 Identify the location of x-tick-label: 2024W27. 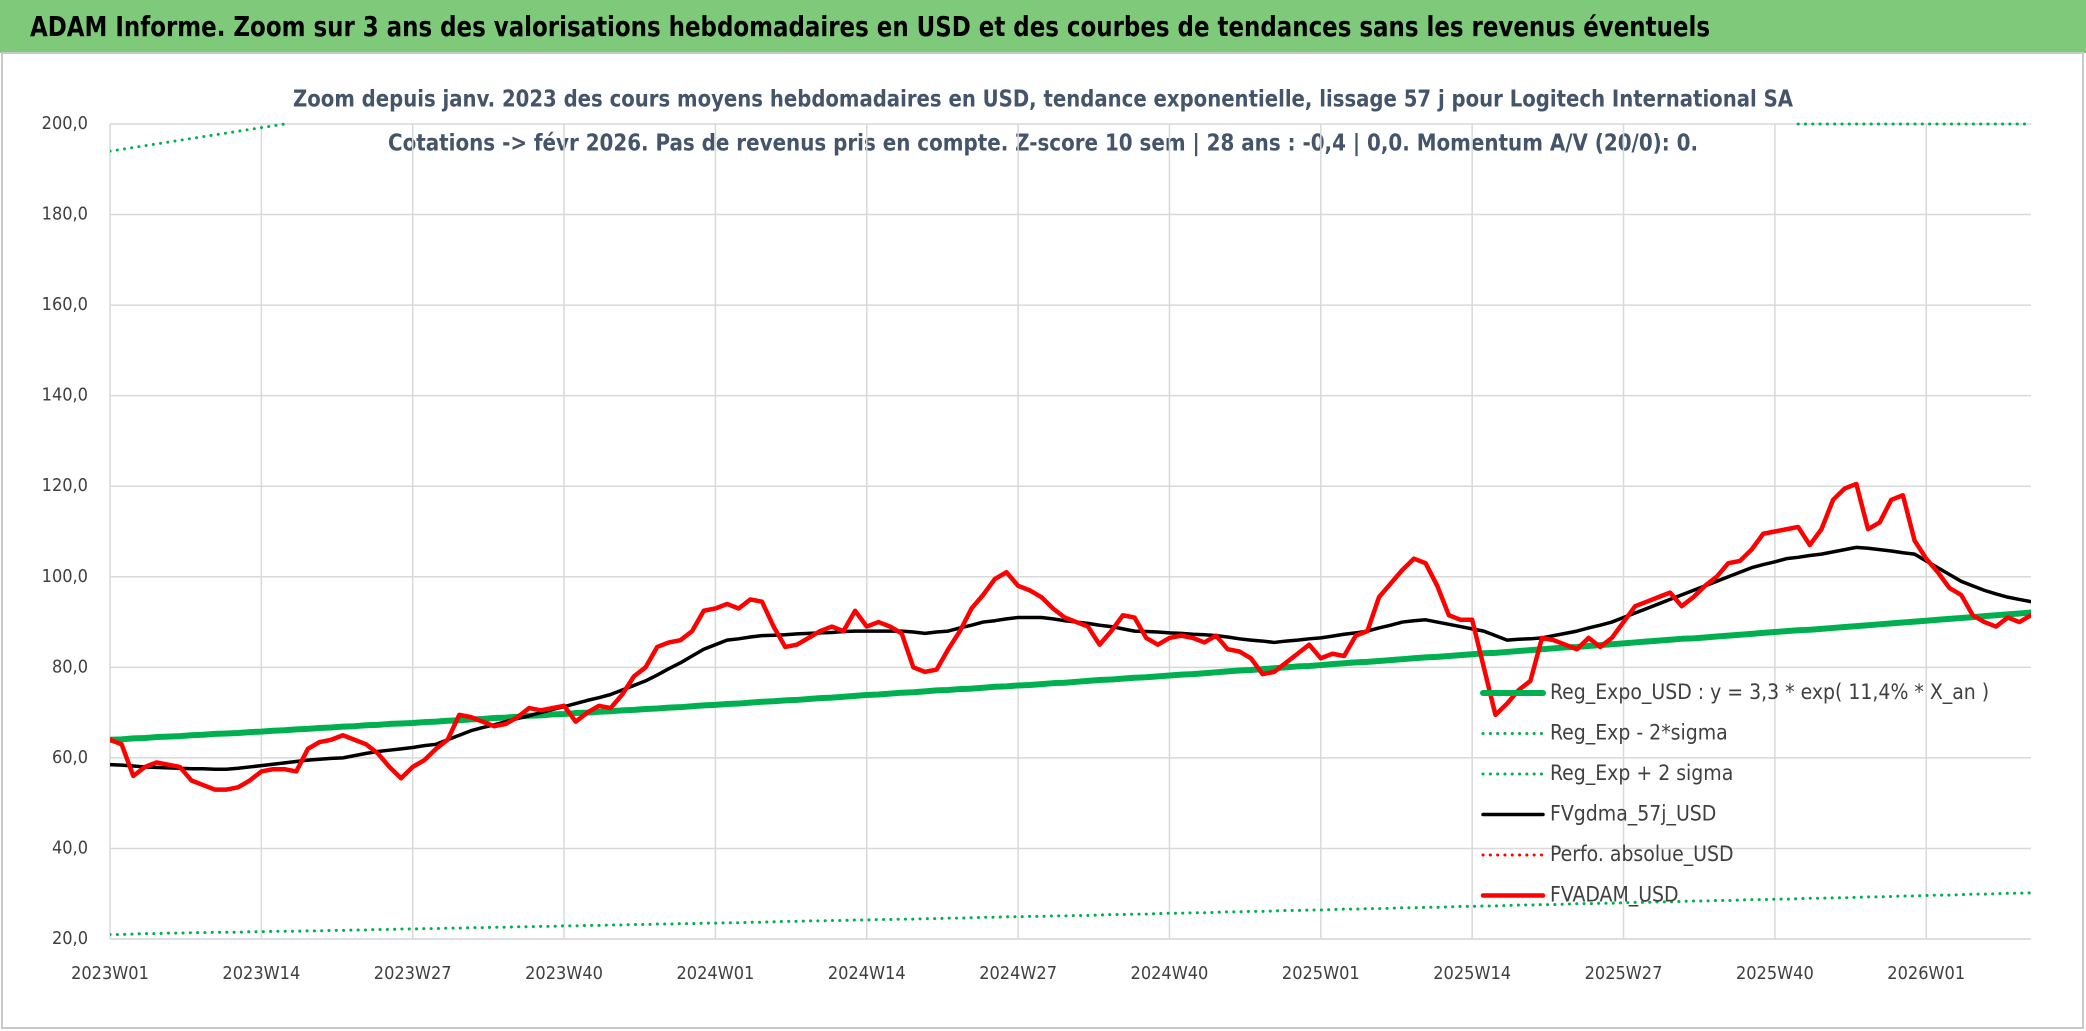
(1018, 973).